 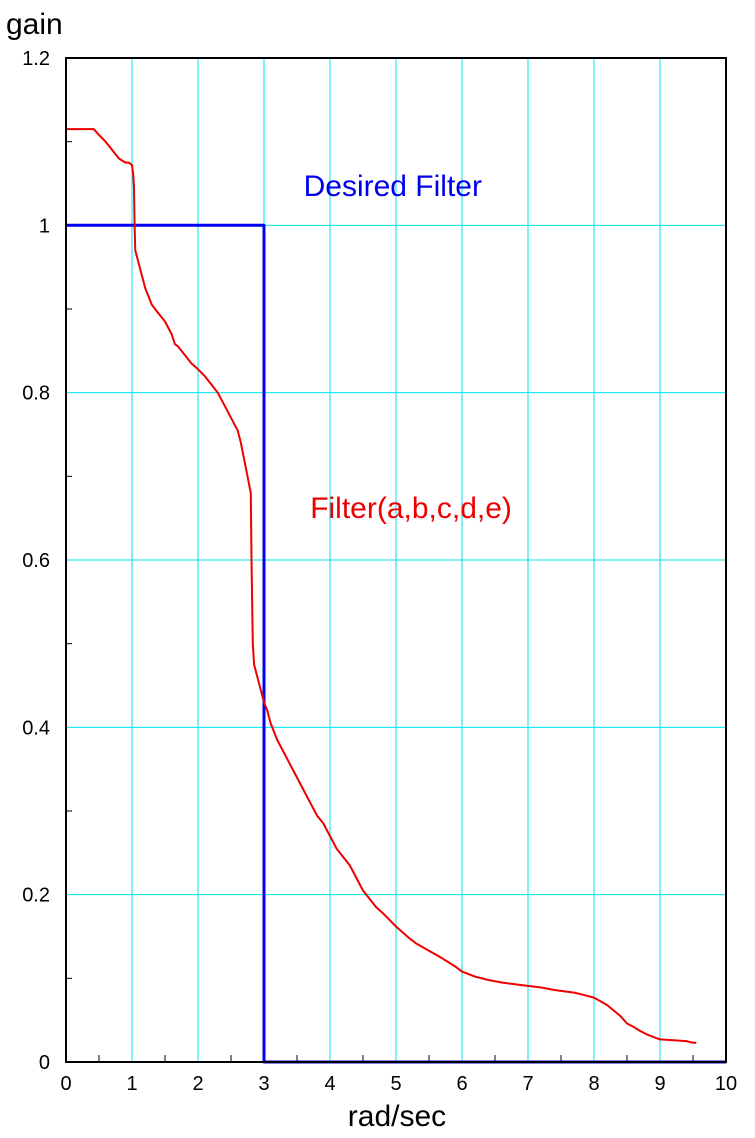 I want to click on x-tick-label: 9, so click(x=659, y=1084).